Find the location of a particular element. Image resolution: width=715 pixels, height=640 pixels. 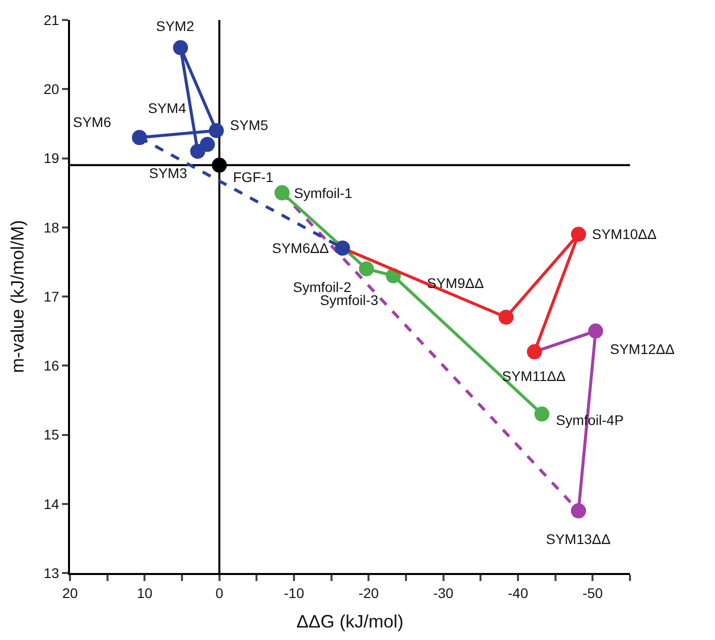

annotation: SYM9ΔΔ is located at coordinates (455, 283).